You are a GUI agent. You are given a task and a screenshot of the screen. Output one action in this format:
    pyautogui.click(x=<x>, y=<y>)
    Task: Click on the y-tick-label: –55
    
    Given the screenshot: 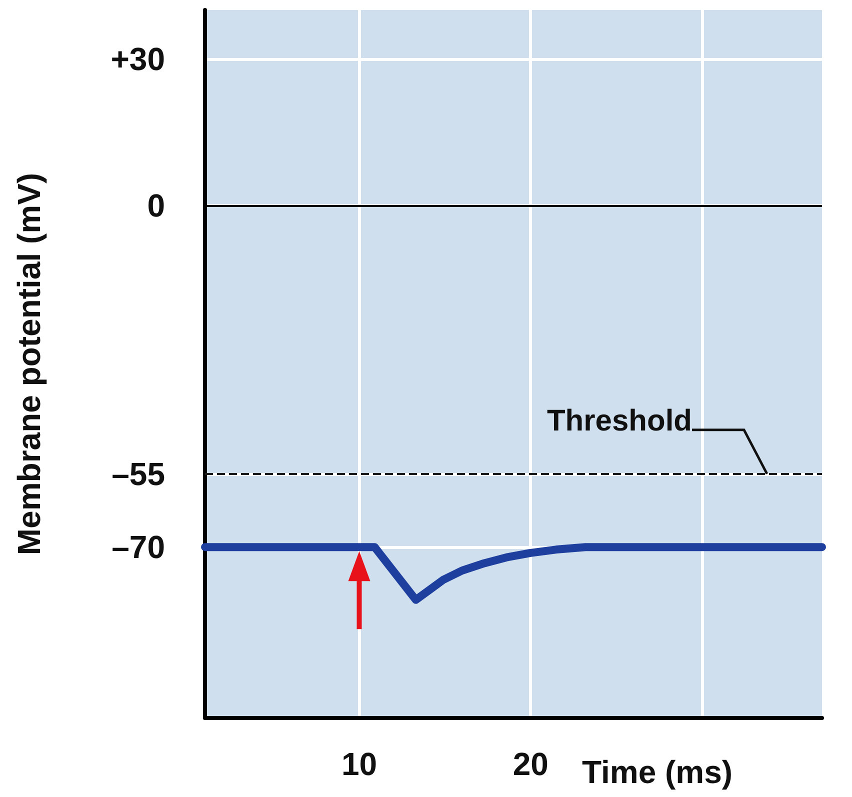 What is the action you would take?
    pyautogui.click(x=138, y=474)
    